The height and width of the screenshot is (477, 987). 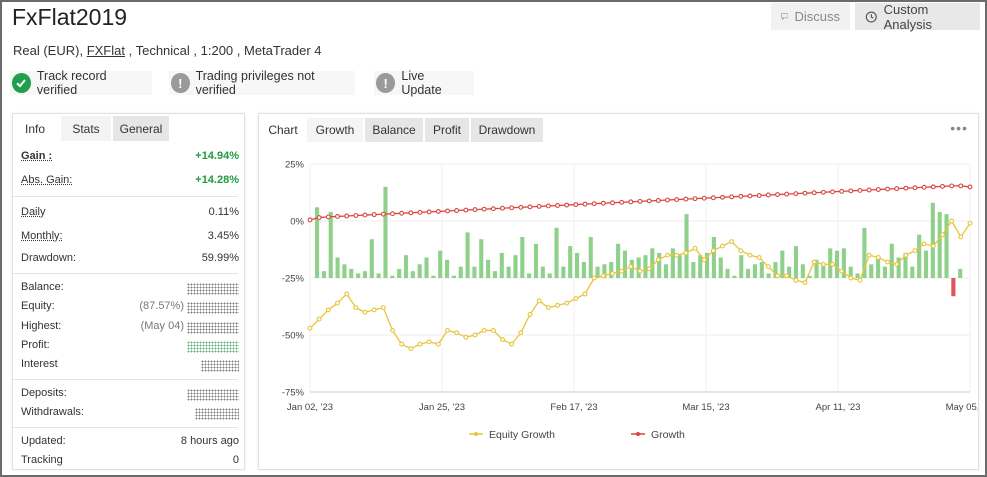 What do you see at coordinates (47, 180) in the screenshot?
I see `abs-gain-label: Abs. Gain:` at bounding box center [47, 180].